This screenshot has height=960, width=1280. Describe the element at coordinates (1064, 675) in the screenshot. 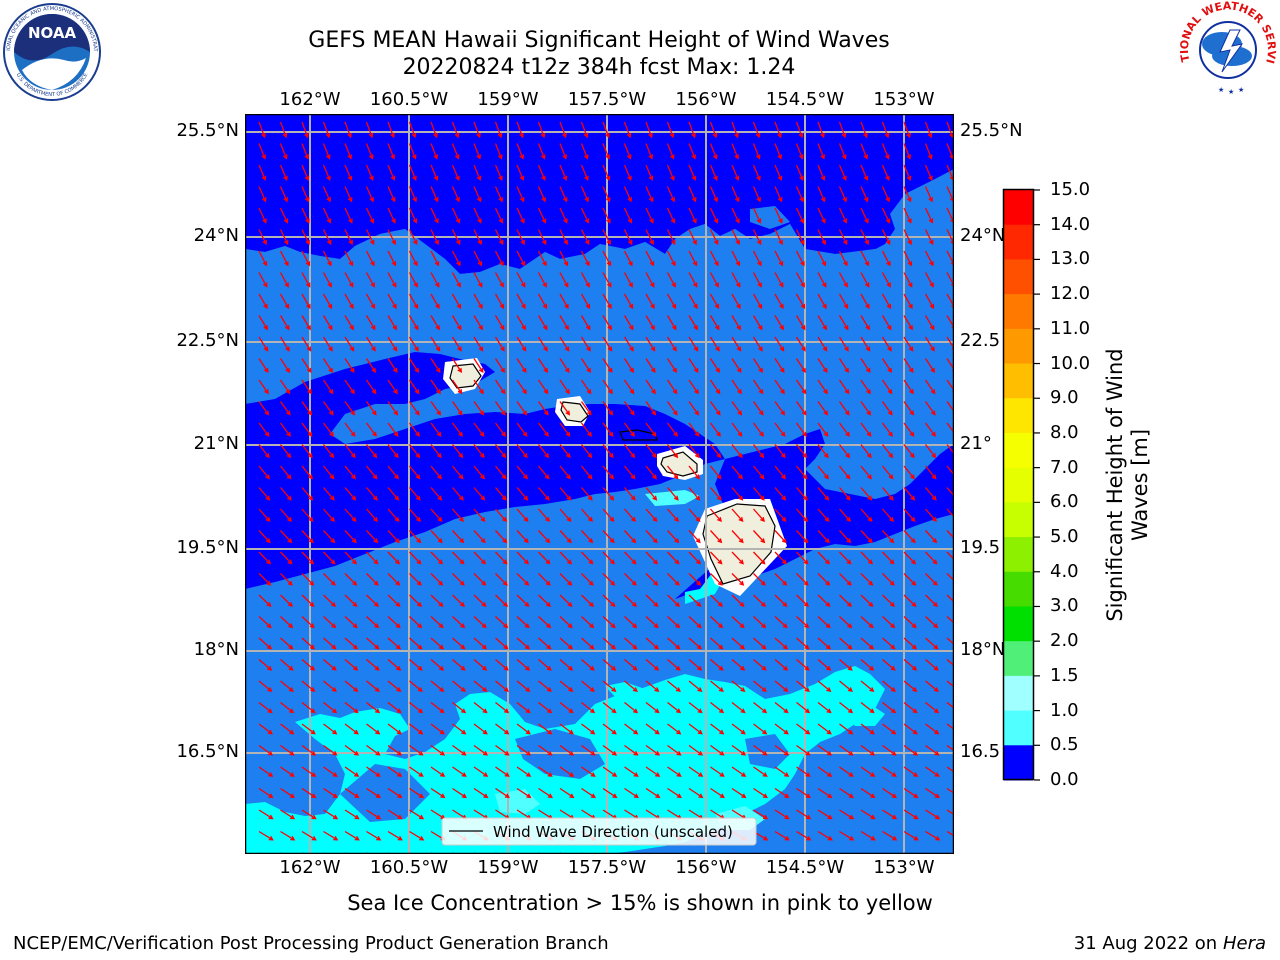

I see `colorbar-tick-label: 1.5` at that location.